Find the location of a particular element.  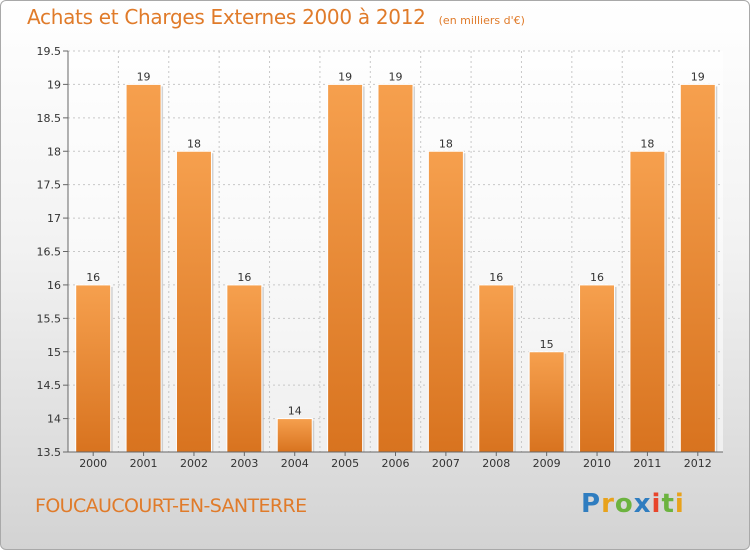

y-tick-label: 18 is located at coordinates (54, 151).